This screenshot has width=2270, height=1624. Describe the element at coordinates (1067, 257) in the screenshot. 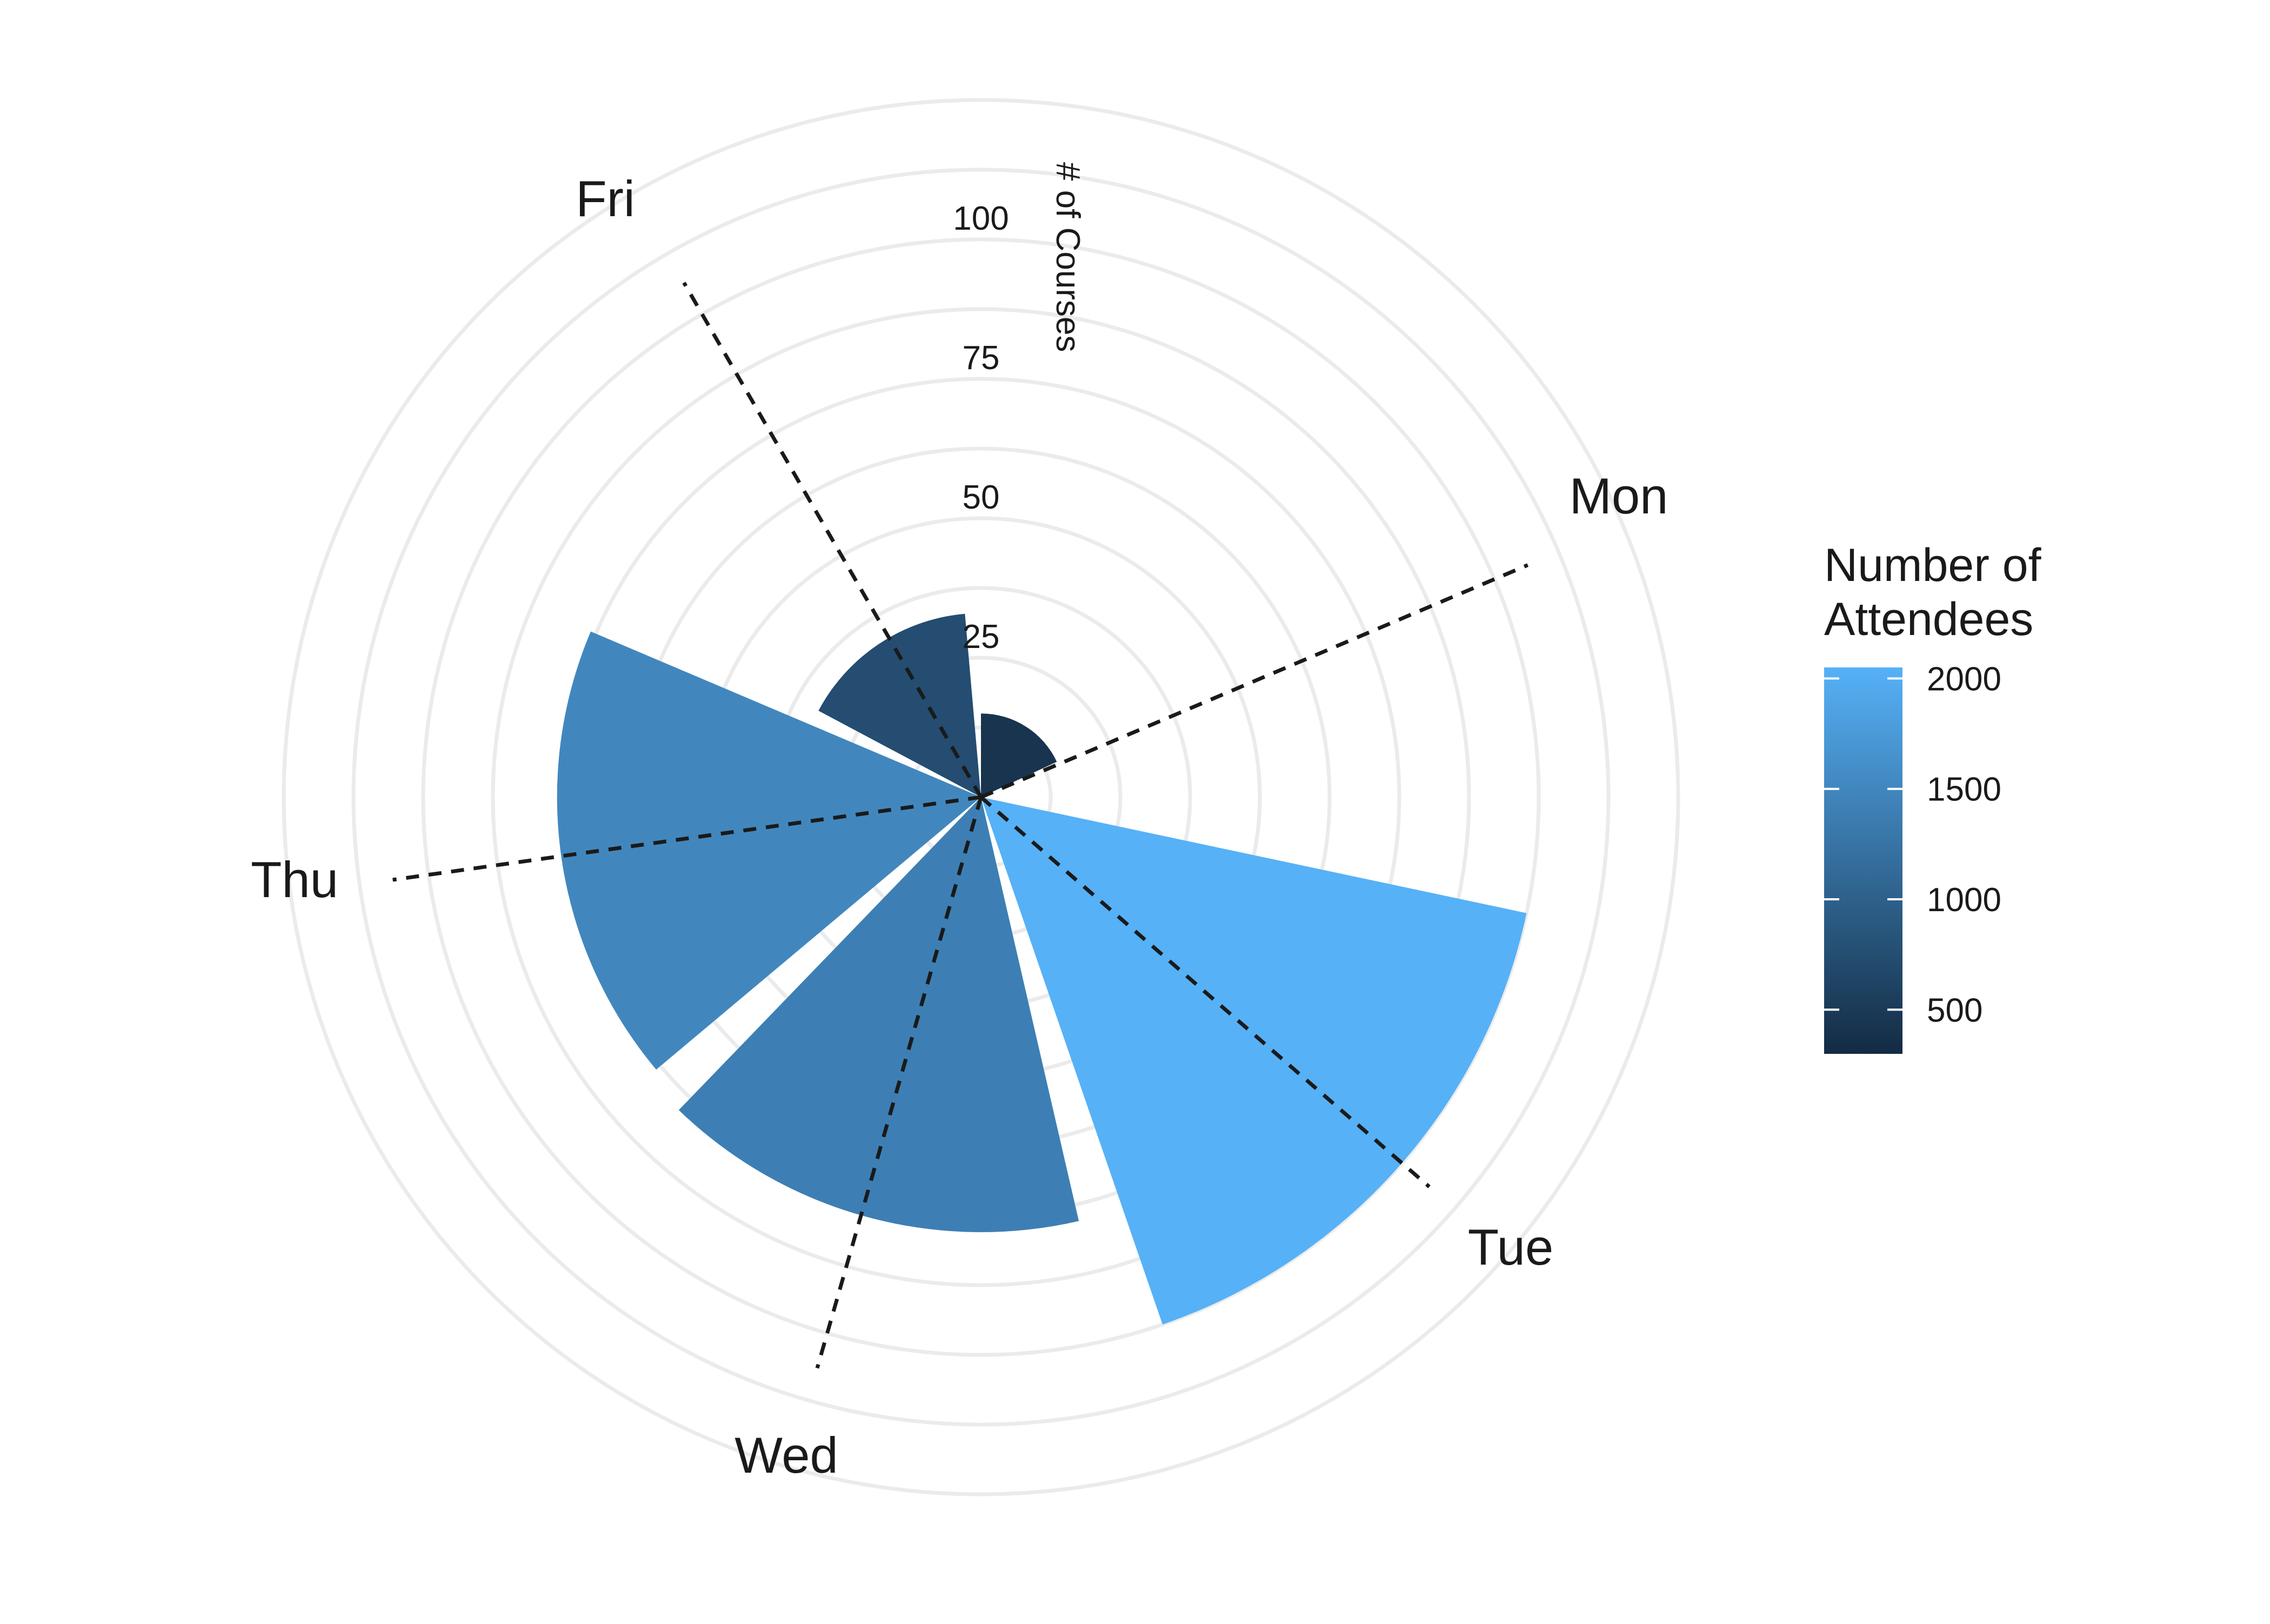

I see `radial-axis-title: # of Courses` at that location.